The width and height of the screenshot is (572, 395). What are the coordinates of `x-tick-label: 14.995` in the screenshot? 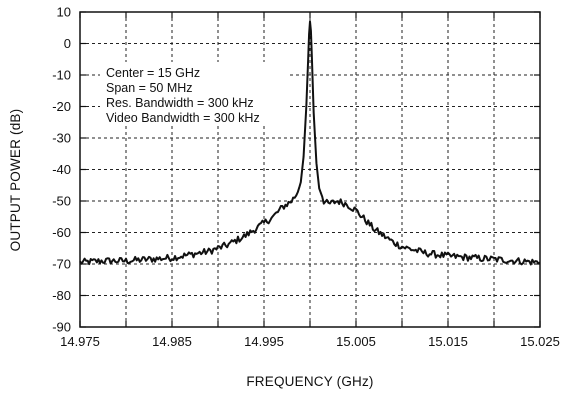 It's located at (264, 341).